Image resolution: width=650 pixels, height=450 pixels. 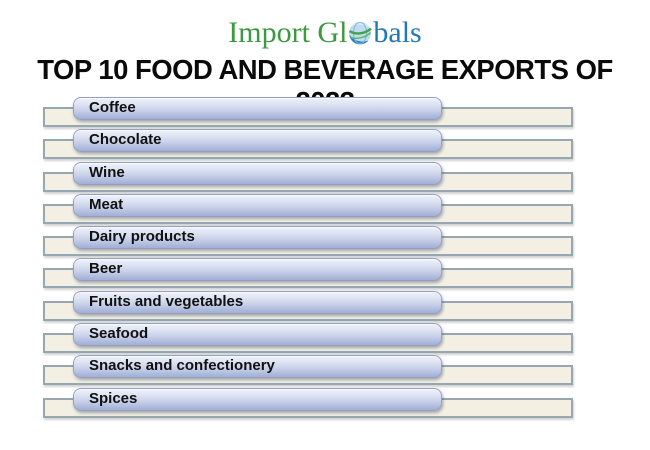 I want to click on bar-row-seafood: Seafood, so click(x=325, y=338).